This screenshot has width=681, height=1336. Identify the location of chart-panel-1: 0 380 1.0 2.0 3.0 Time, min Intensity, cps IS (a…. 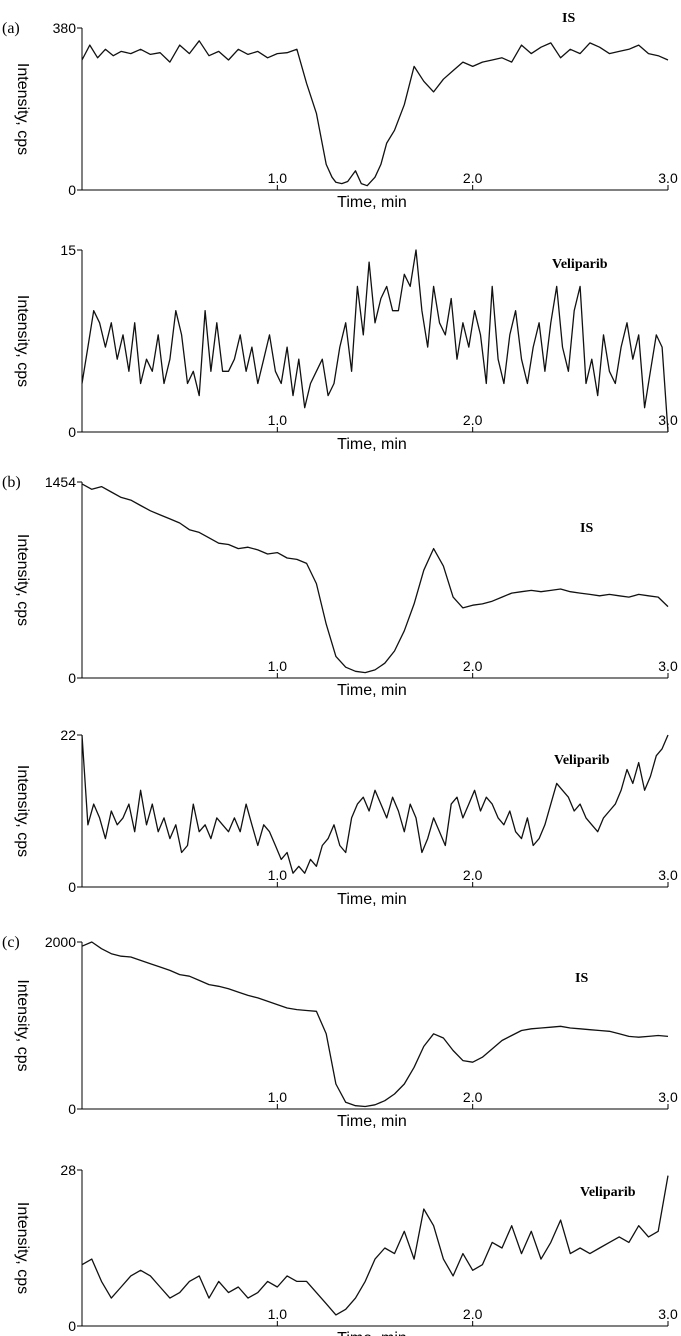
(340, 111).